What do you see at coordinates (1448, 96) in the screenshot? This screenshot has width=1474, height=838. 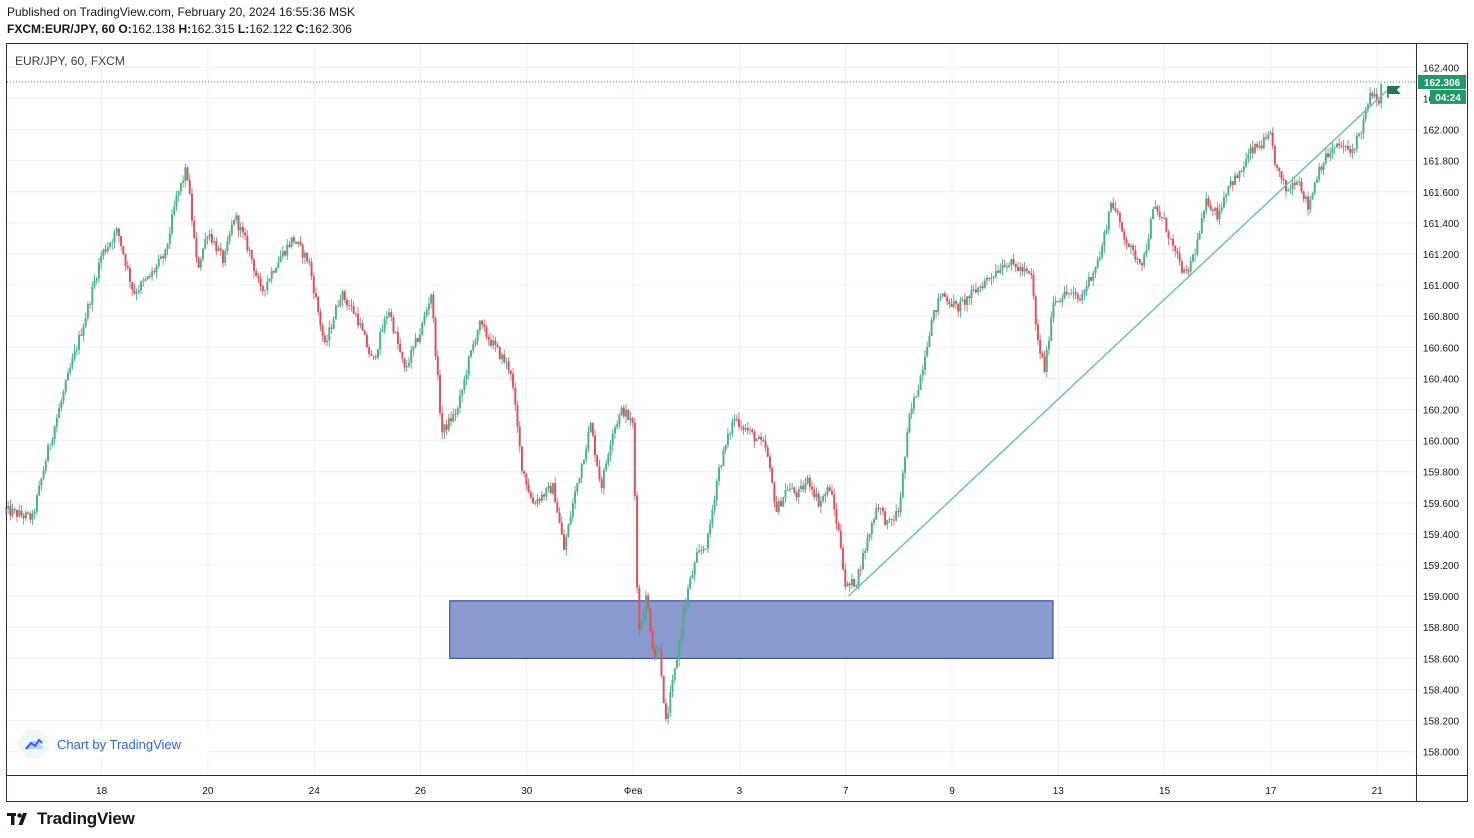 I see `countdown-badge` at bounding box center [1448, 96].